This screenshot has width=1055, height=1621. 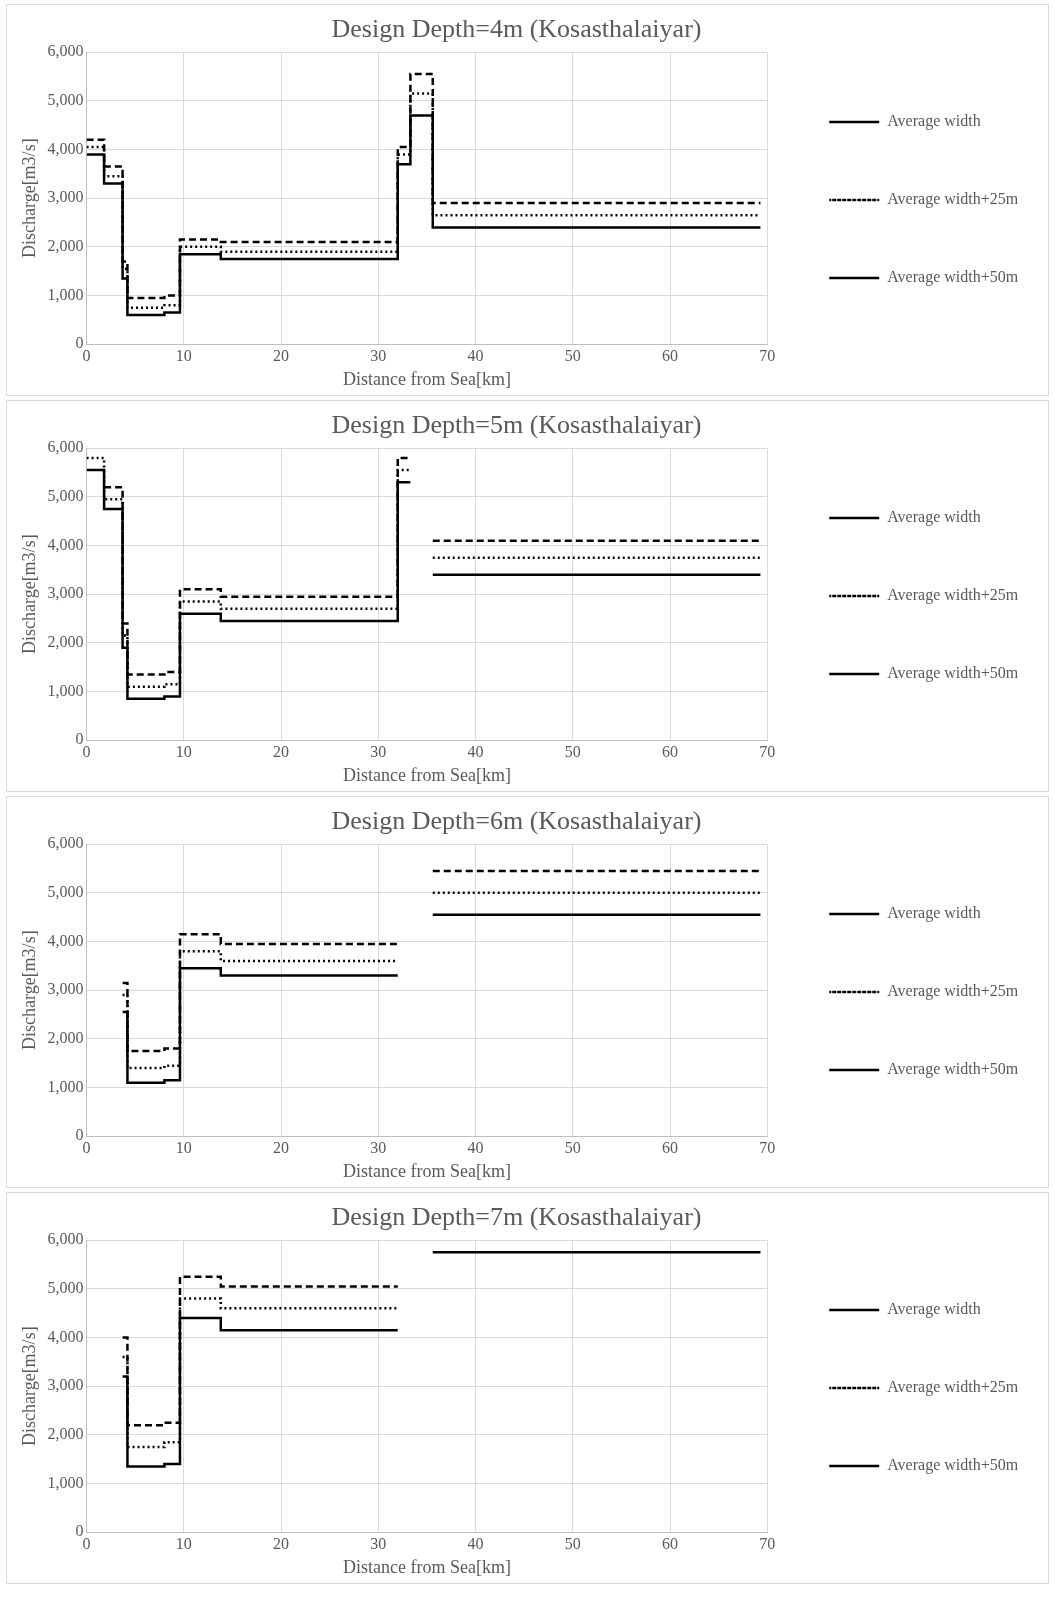 What do you see at coordinates (516, 425) in the screenshot?
I see `chart-title: Design Depth=5m (Kosasthalaiyar)` at bounding box center [516, 425].